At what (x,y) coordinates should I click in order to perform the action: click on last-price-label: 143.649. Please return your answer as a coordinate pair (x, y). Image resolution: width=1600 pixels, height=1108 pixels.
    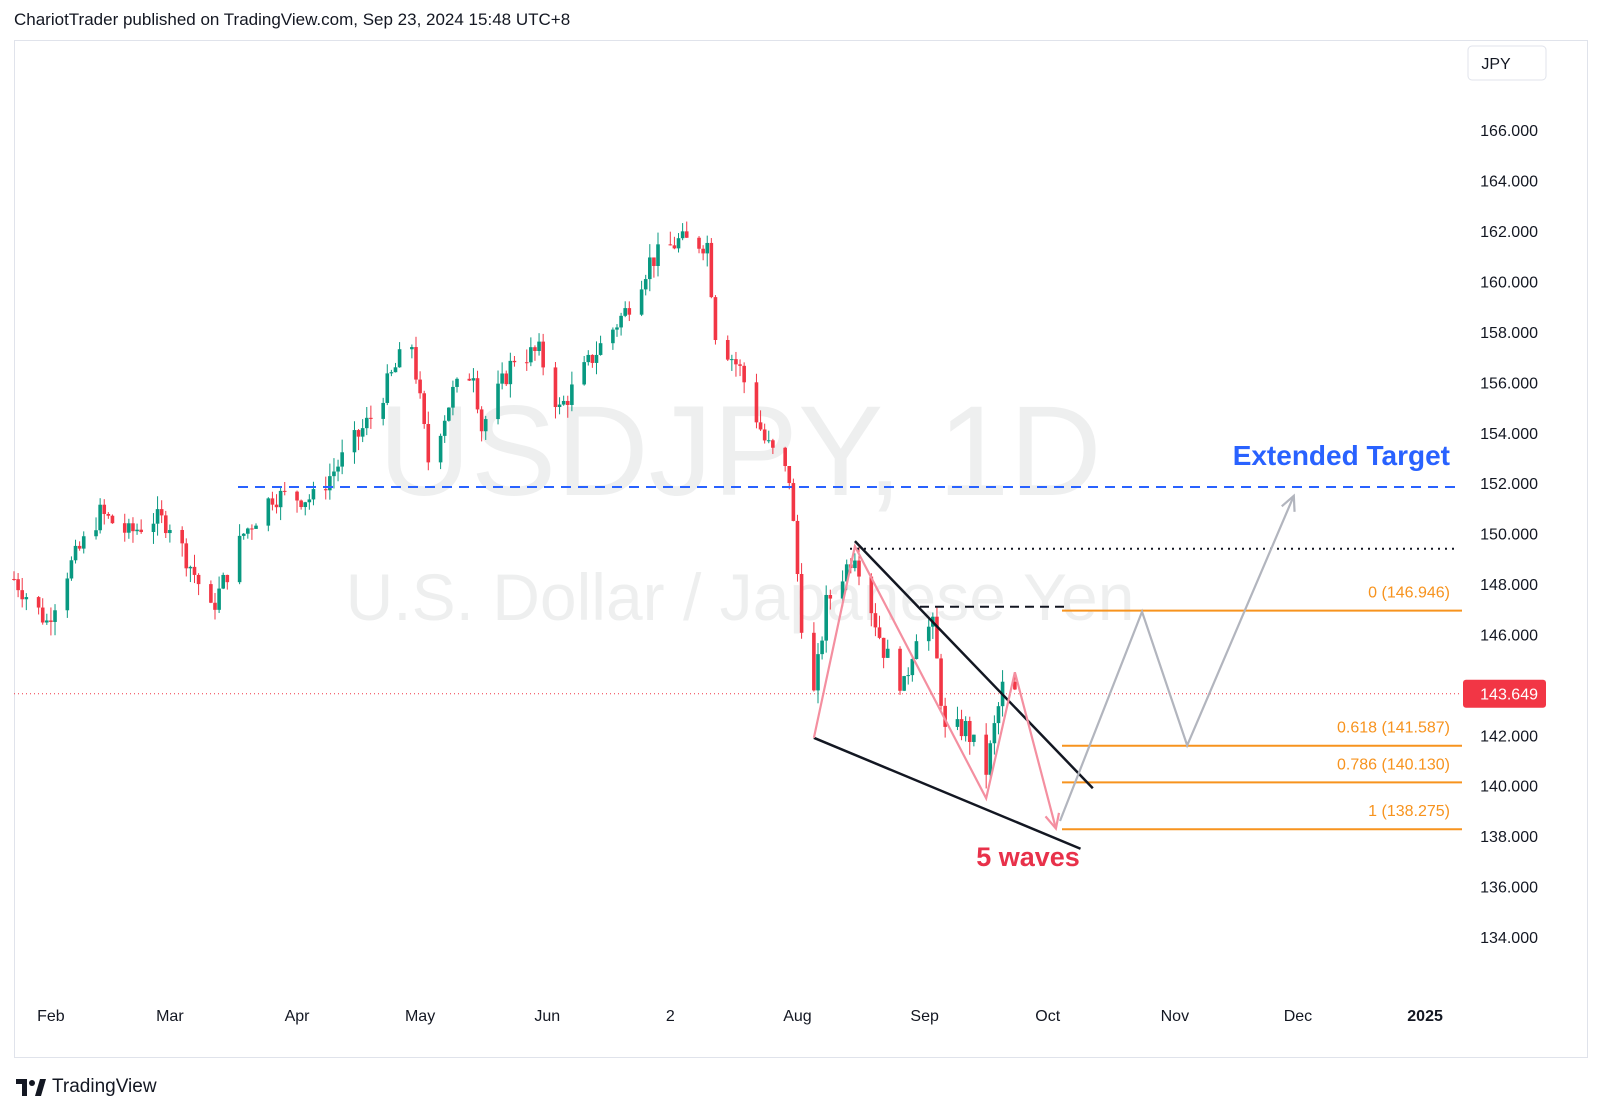
    Looking at the image, I should click on (1509, 695).